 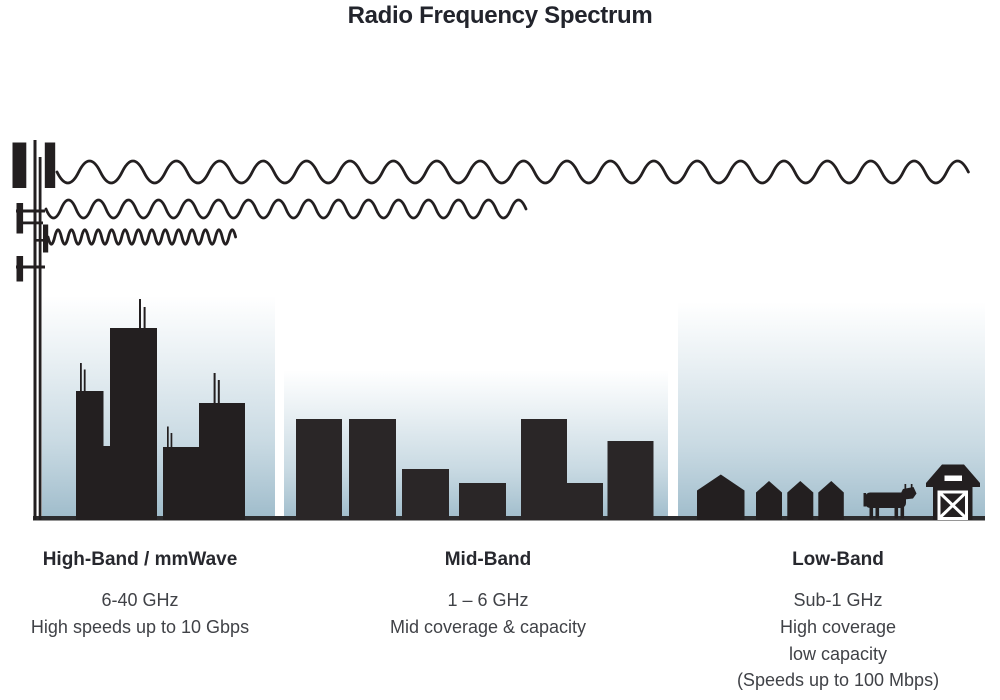 I want to click on barn-loft-vent, so click(x=953, y=478).